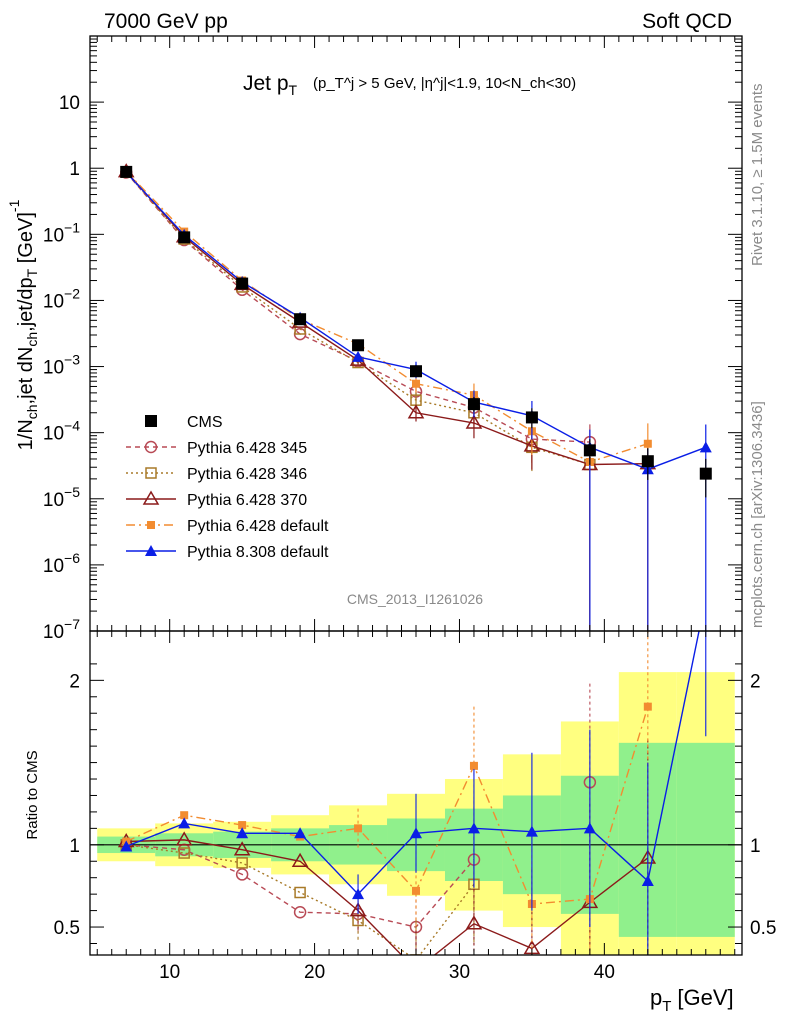 The image size is (786, 1024). I want to click on title-main: Jet p, so click(266, 83).